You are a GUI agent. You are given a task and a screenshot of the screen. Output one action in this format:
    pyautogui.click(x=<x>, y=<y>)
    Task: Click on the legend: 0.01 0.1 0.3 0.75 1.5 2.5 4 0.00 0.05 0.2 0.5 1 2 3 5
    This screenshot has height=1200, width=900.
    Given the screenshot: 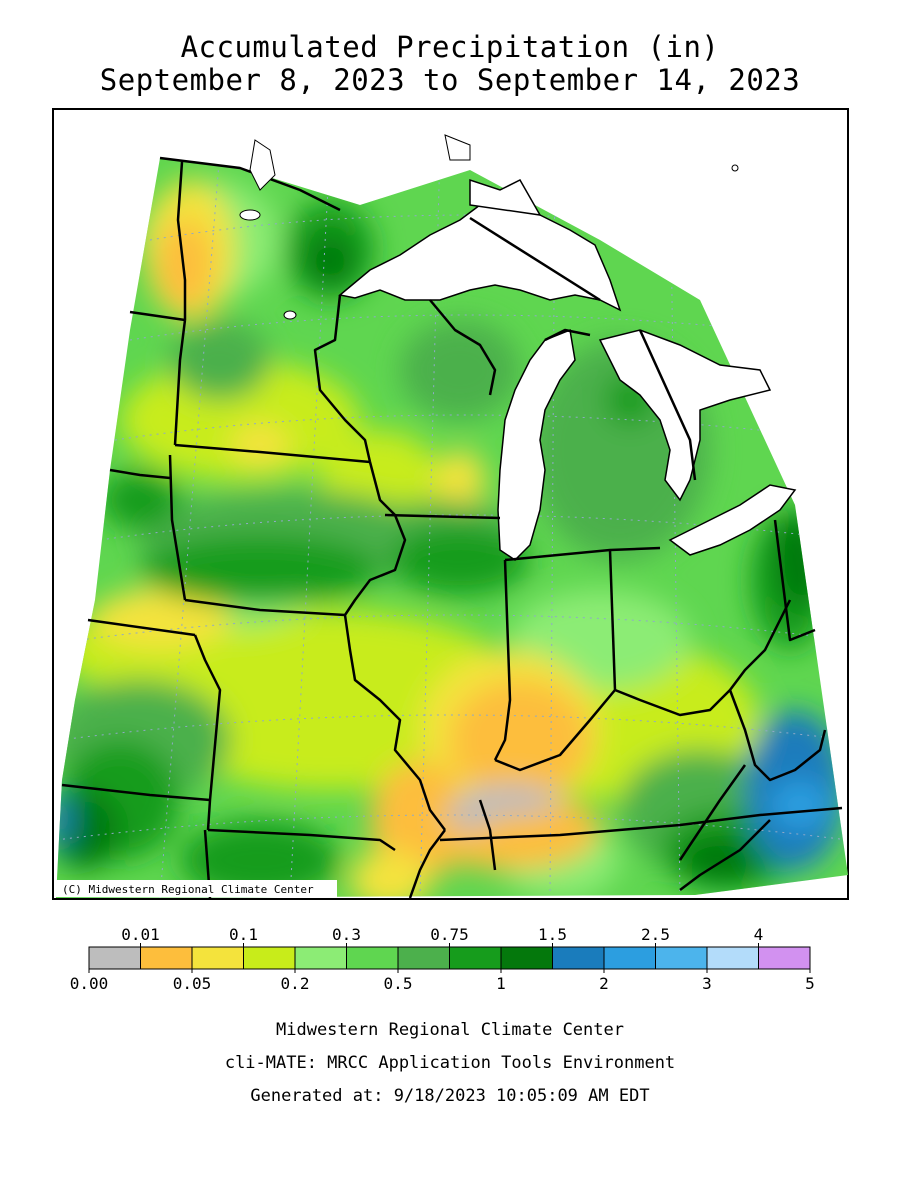 What is the action you would take?
    pyautogui.click(x=442, y=959)
    